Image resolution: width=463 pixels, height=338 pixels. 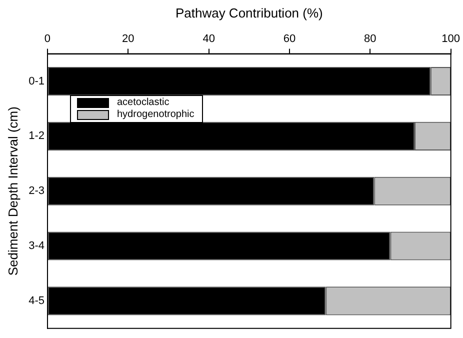 I want to click on y-tick-label: 3-4, so click(x=36, y=246).